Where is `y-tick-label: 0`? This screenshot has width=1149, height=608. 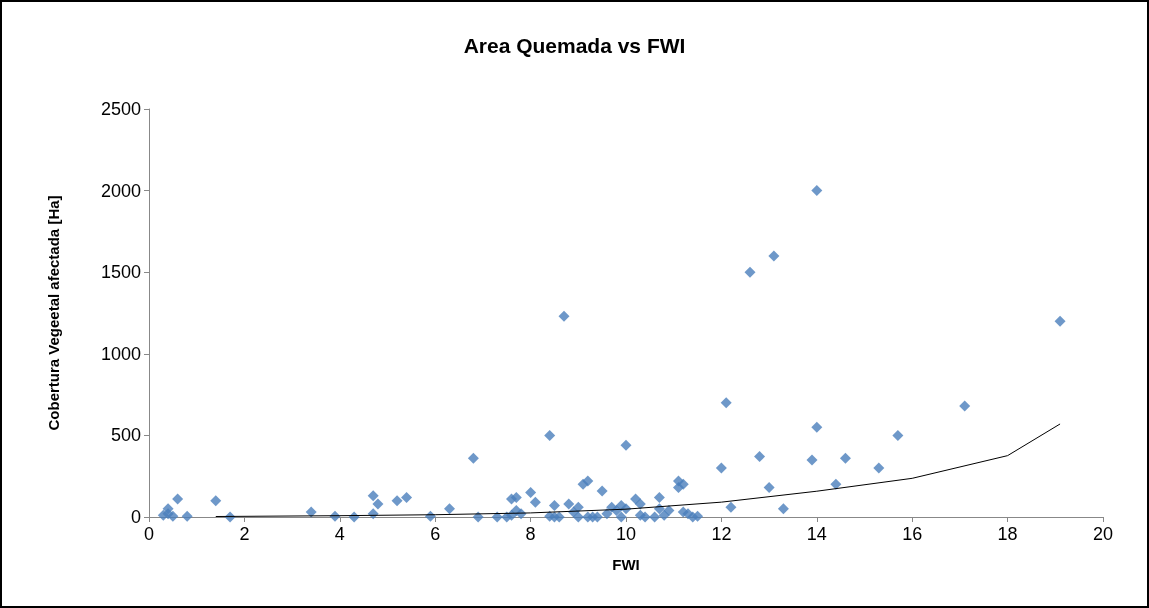
y-tick-label: 0 is located at coordinates (135, 517).